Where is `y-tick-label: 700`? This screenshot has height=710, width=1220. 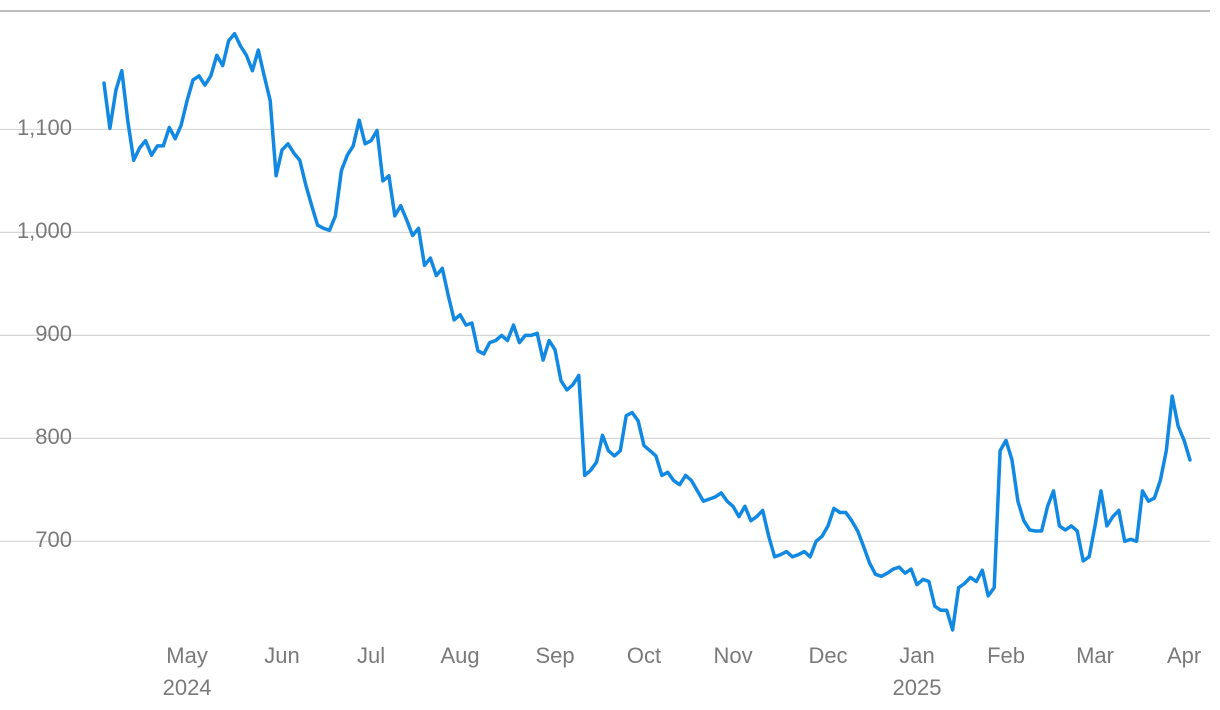 y-tick-label: 700 is located at coordinates (53, 539).